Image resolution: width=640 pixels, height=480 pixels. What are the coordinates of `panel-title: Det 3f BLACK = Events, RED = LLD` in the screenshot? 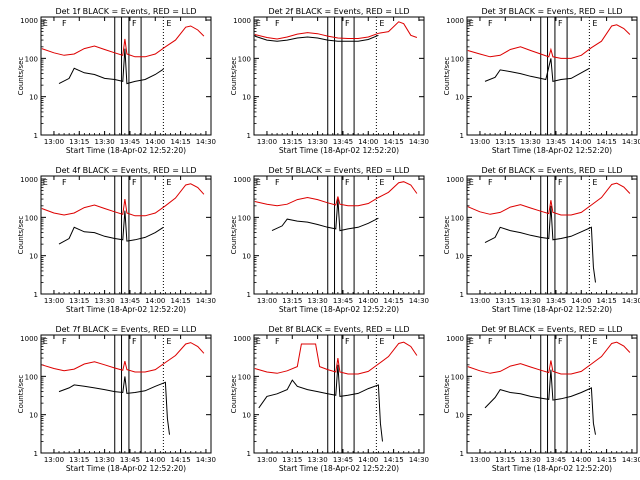 It's located at (551, 11).